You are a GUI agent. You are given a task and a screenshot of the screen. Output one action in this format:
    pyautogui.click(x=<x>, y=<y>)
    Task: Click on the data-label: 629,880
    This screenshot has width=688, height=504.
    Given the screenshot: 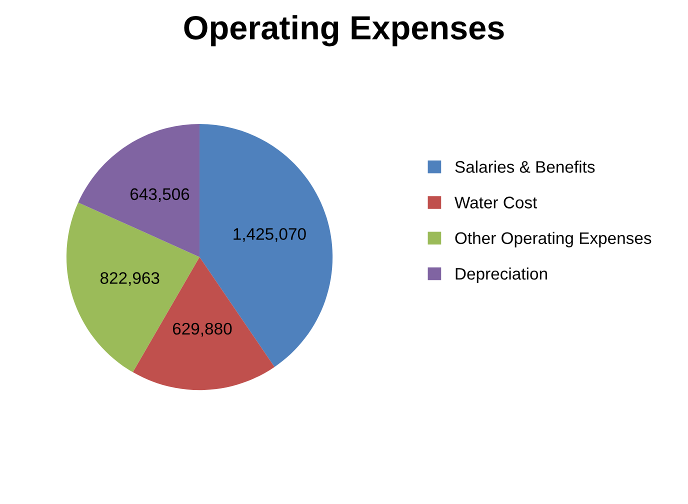 What is the action you would take?
    pyautogui.click(x=202, y=329)
    